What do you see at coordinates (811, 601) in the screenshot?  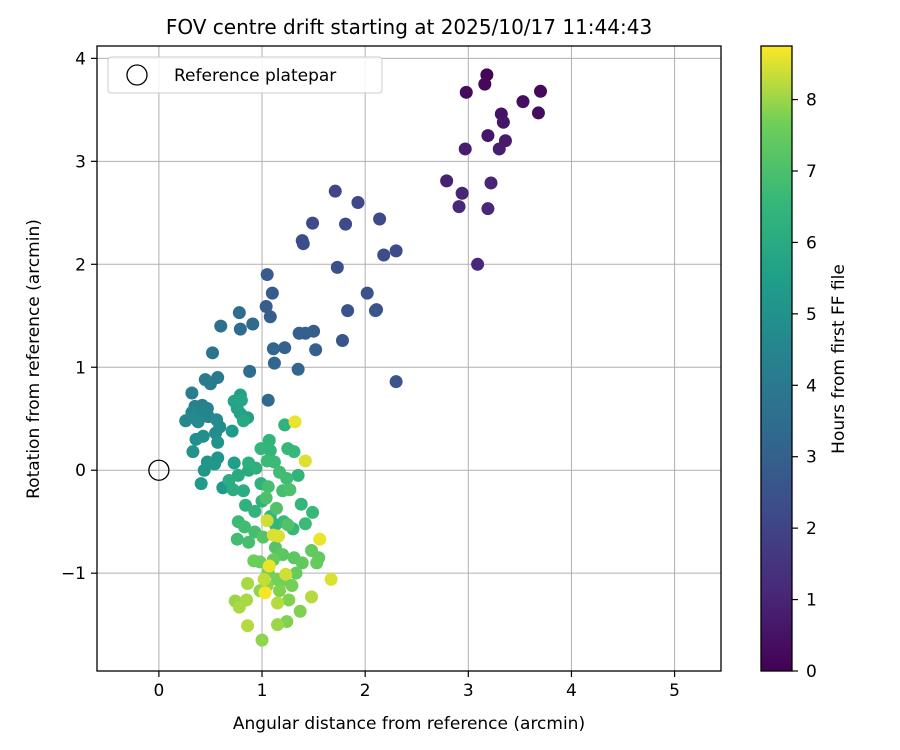 I see `colorbar-tick-label: 1` at bounding box center [811, 601].